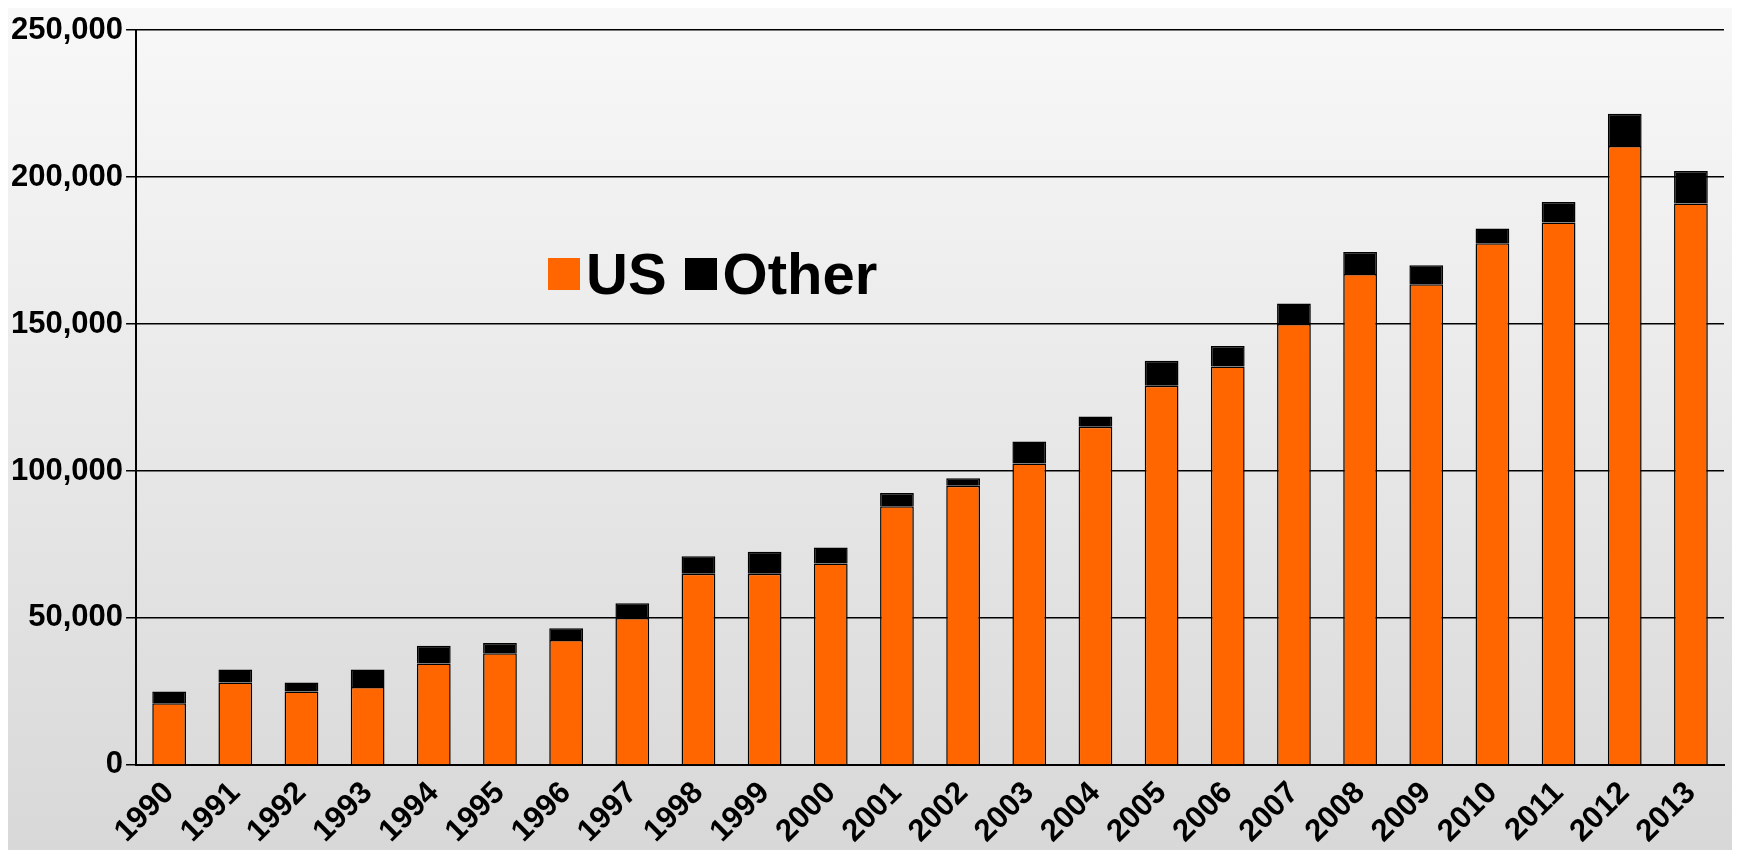  What do you see at coordinates (76, 616) in the screenshot?
I see `y-tick-label: 50,000` at bounding box center [76, 616].